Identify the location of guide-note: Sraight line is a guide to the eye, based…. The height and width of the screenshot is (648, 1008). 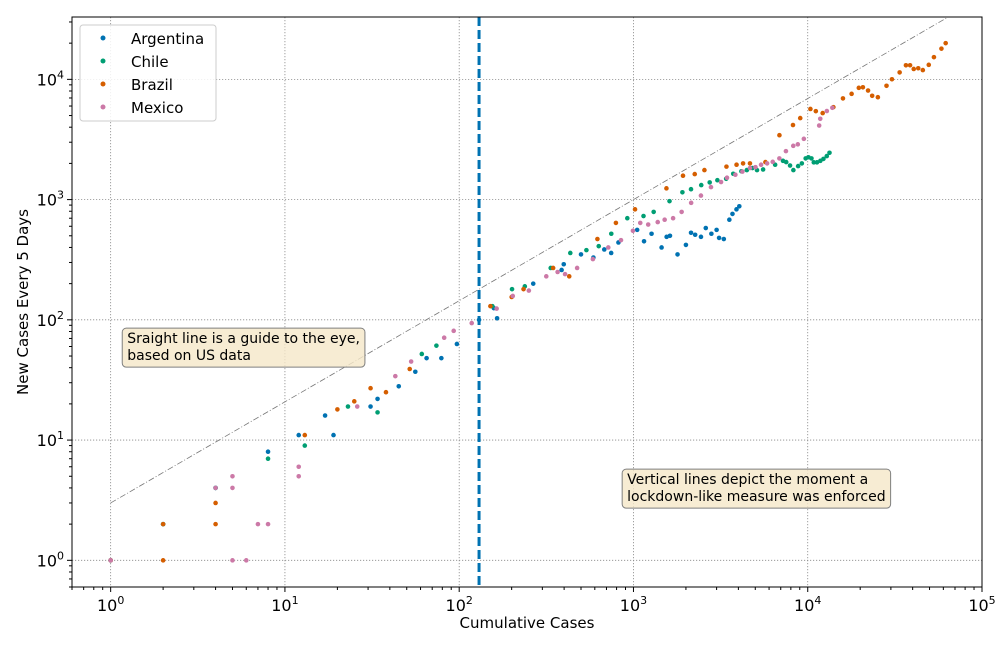
(243, 347).